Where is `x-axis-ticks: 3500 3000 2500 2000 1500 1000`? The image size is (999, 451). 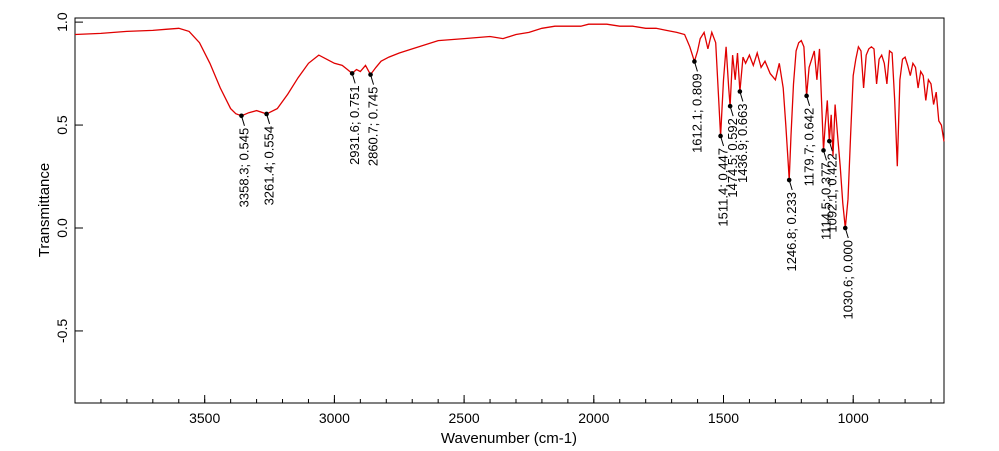
x-axis-ticks: 3500 3000 2500 2000 1500 1000 is located at coordinates (529, 410).